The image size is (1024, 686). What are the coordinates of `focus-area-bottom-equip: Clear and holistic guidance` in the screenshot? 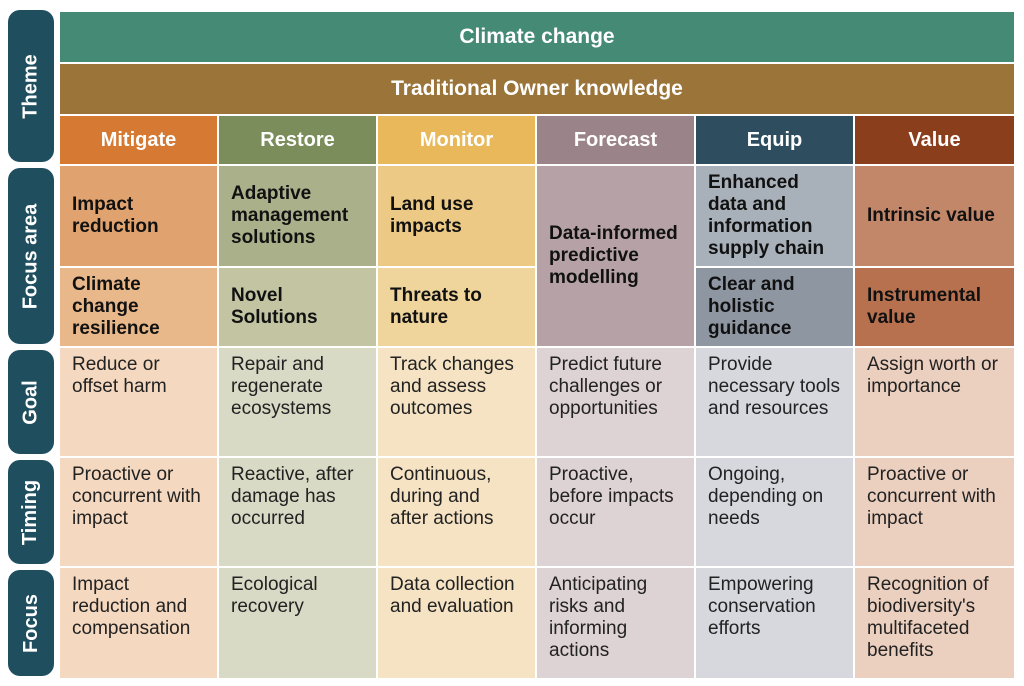 It's located at (774, 307).